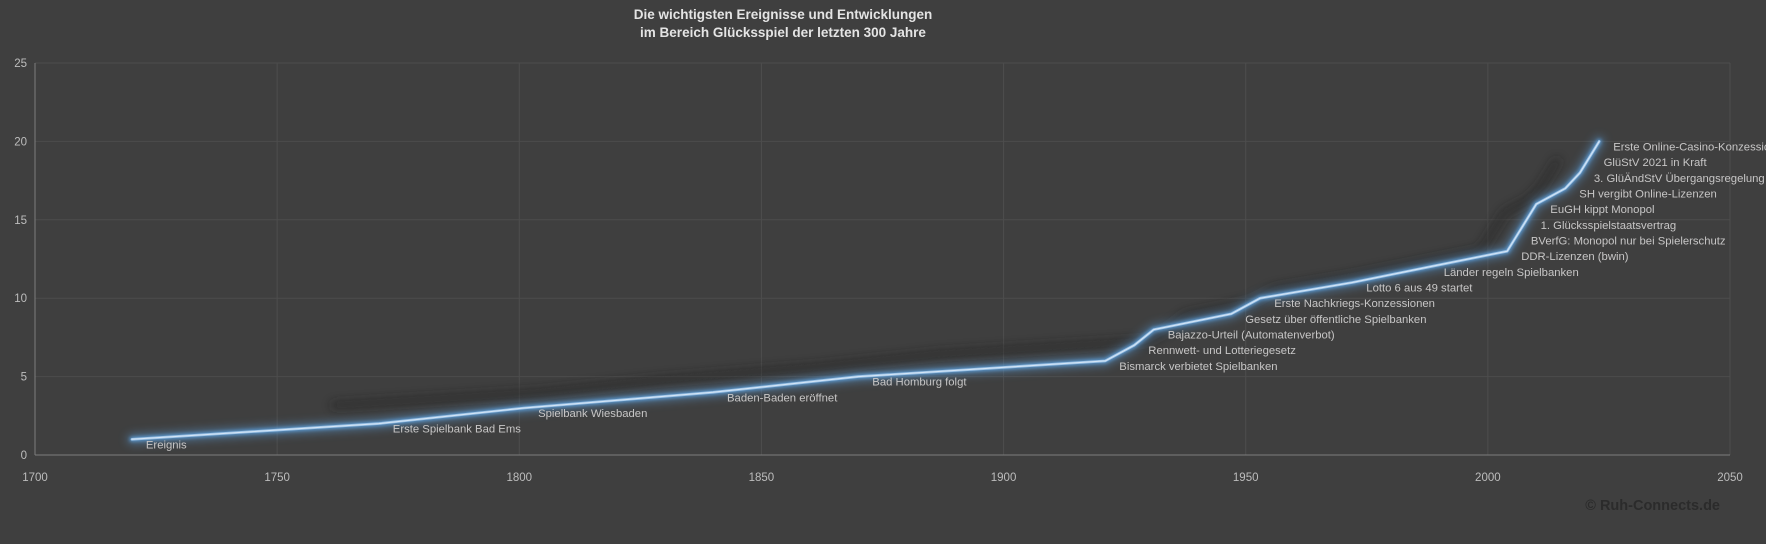 The image size is (1766, 544). Describe the element at coordinates (1419, 289) in the screenshot. I see `event-label: Lotto 6 aus 49 startet` at that location.